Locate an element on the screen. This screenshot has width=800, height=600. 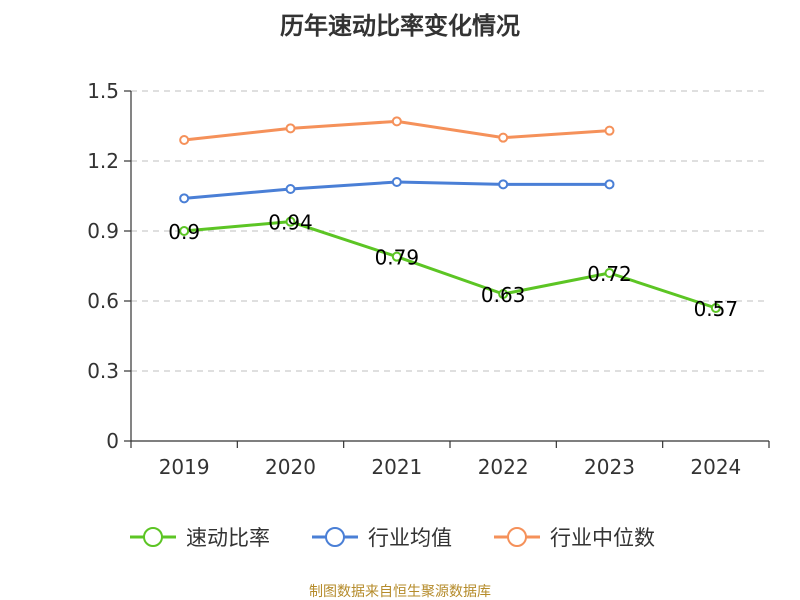
legend-item: 行业中位数 is located at coordinates (574, 538).